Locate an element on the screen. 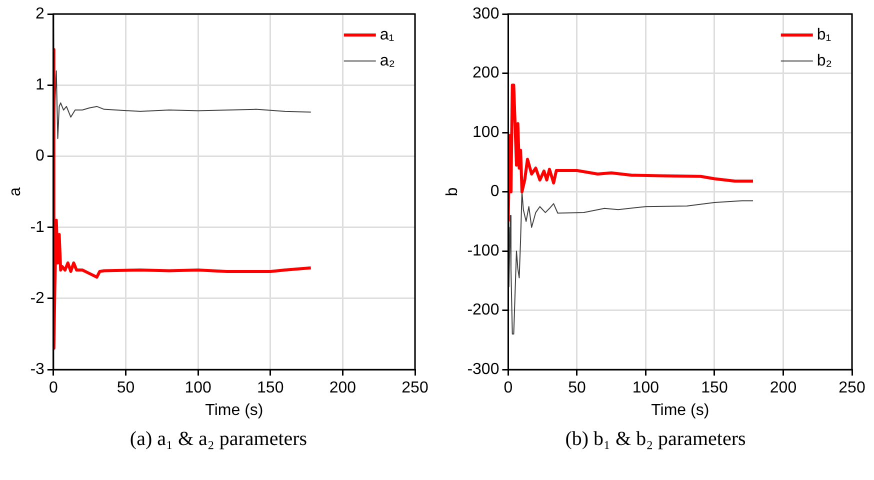 The height and width of the screenshot is (480, 874). legend-label: a₂ is located at coordinates (387, 61).